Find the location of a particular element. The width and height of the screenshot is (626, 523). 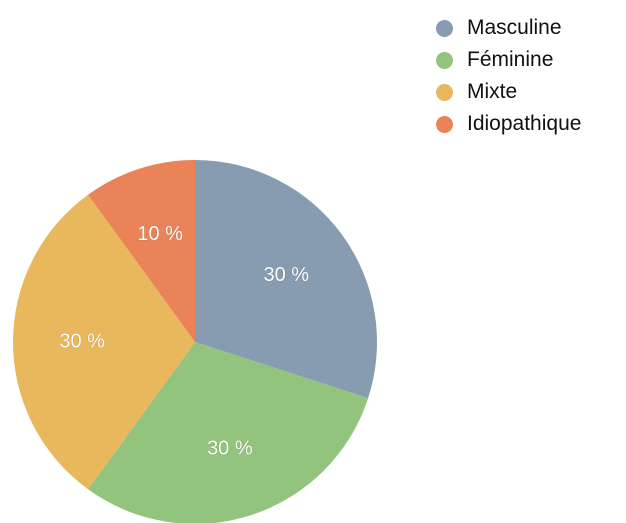

legend-label-idiopathique: Idiopathique is located at coordinates (524, 123).